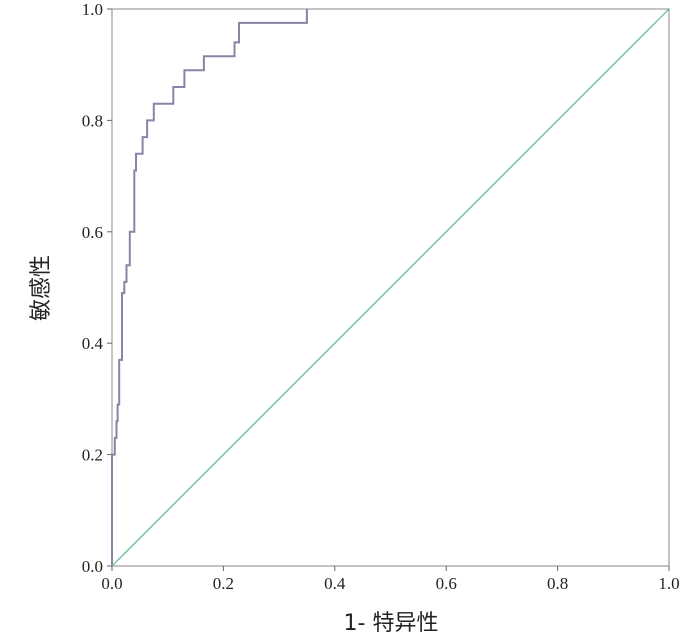  Describe the element at coordinates (92, 455) in the screenshot. I see `y-tick-label: 0.2` at that location.